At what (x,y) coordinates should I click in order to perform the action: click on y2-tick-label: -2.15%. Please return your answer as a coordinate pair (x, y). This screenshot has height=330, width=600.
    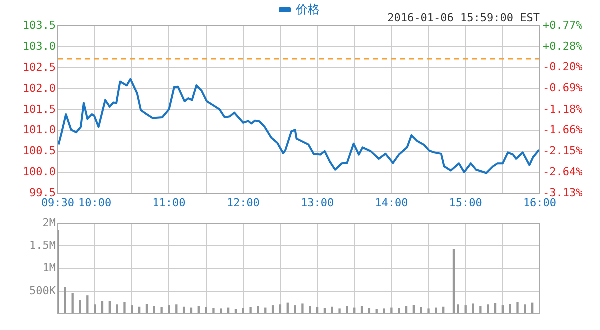
    Looking at the image, I should click on (563, 151).